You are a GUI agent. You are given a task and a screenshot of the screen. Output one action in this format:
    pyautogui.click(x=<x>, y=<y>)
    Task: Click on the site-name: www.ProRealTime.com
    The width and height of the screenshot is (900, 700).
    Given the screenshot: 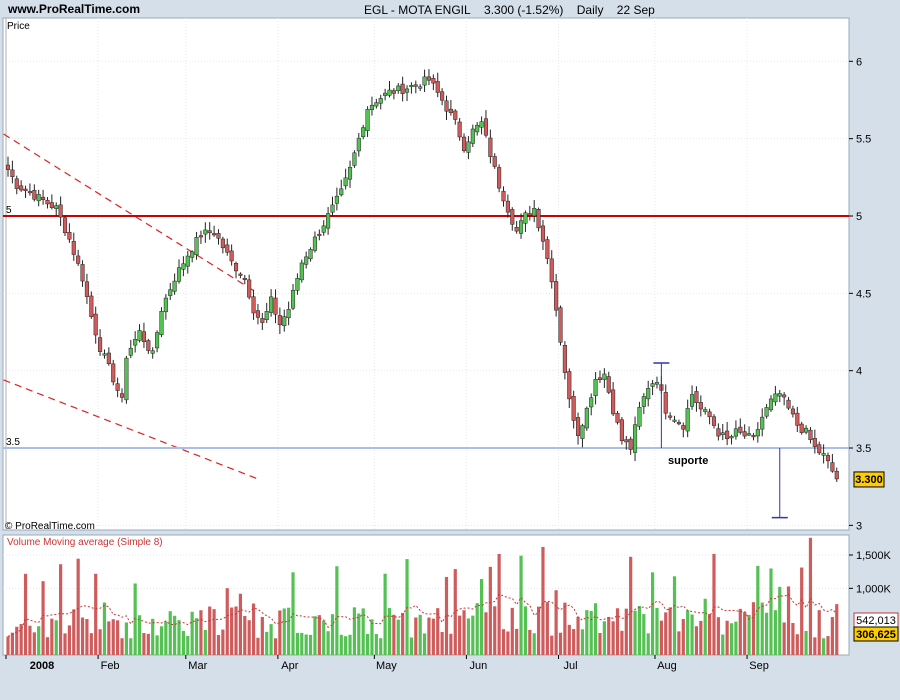 What is the action you would take?
    pyautogui.click(x=74, y=9)
    